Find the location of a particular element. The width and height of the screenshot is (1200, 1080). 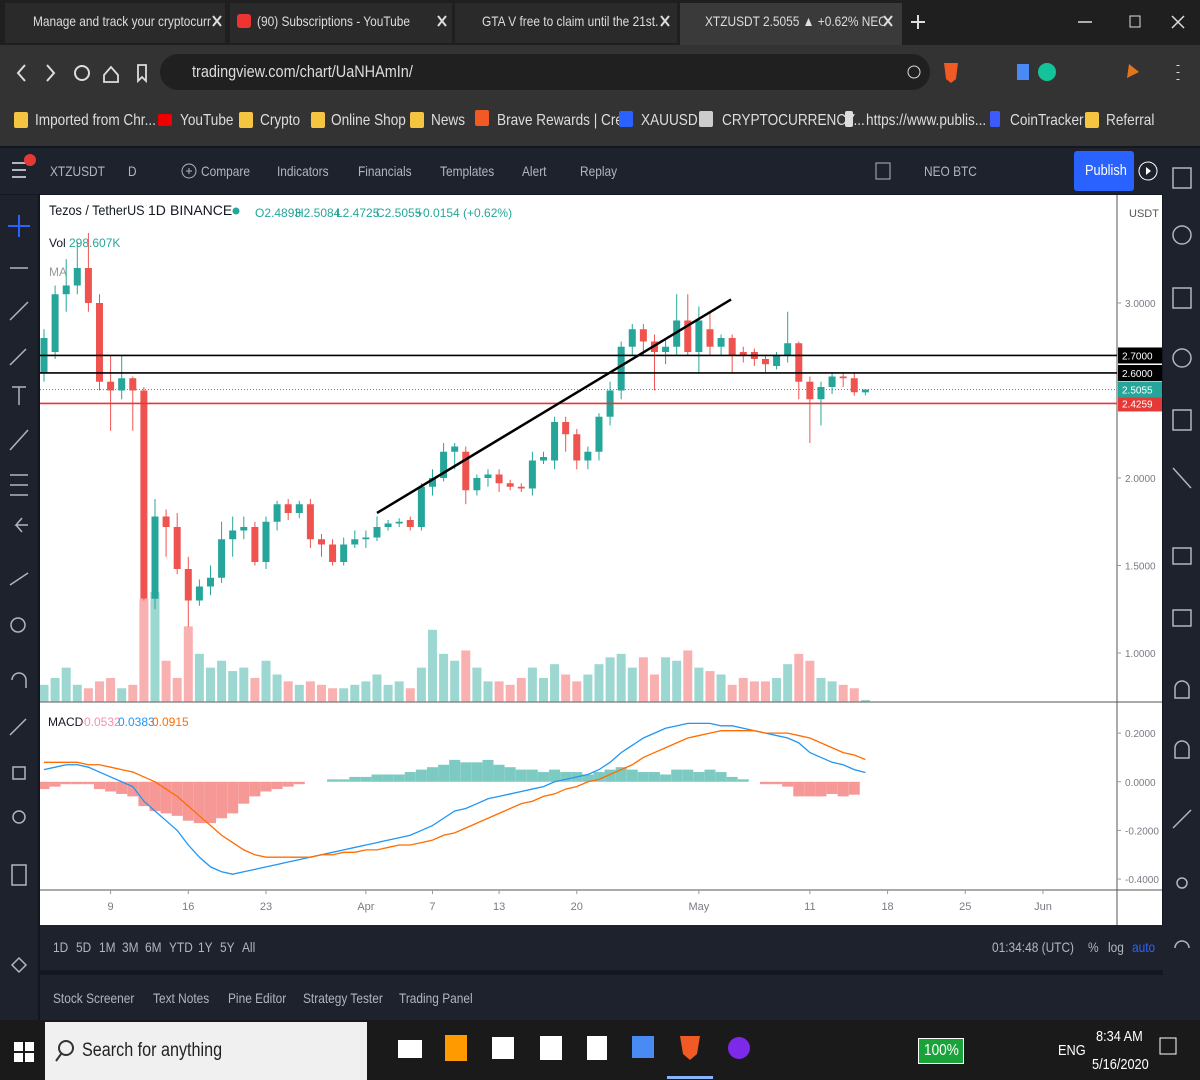

range-button: 1M is located at coordinates (107, 947).